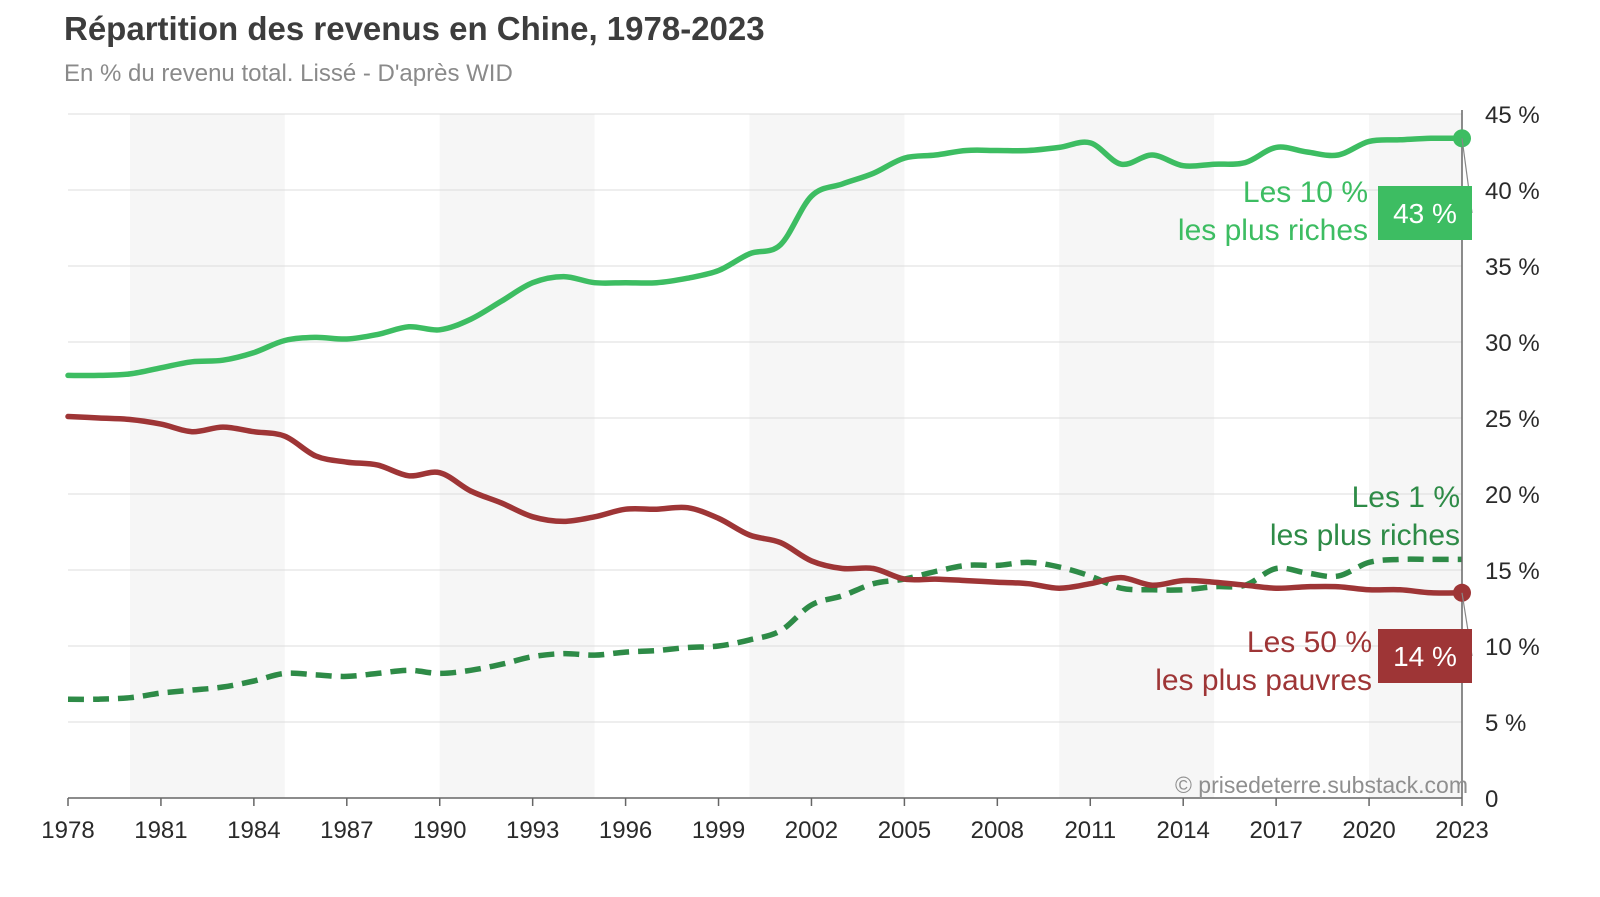 The height and width of the screenshot is (897, 1600). I want to click on y-tick-label-30: 30 %, so click(1512, 343).